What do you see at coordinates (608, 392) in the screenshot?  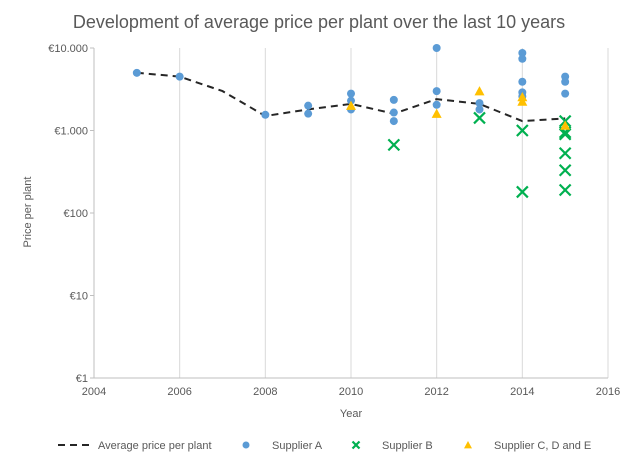 I see `x-tick-label: 2016` at bounding box center [608, 392].